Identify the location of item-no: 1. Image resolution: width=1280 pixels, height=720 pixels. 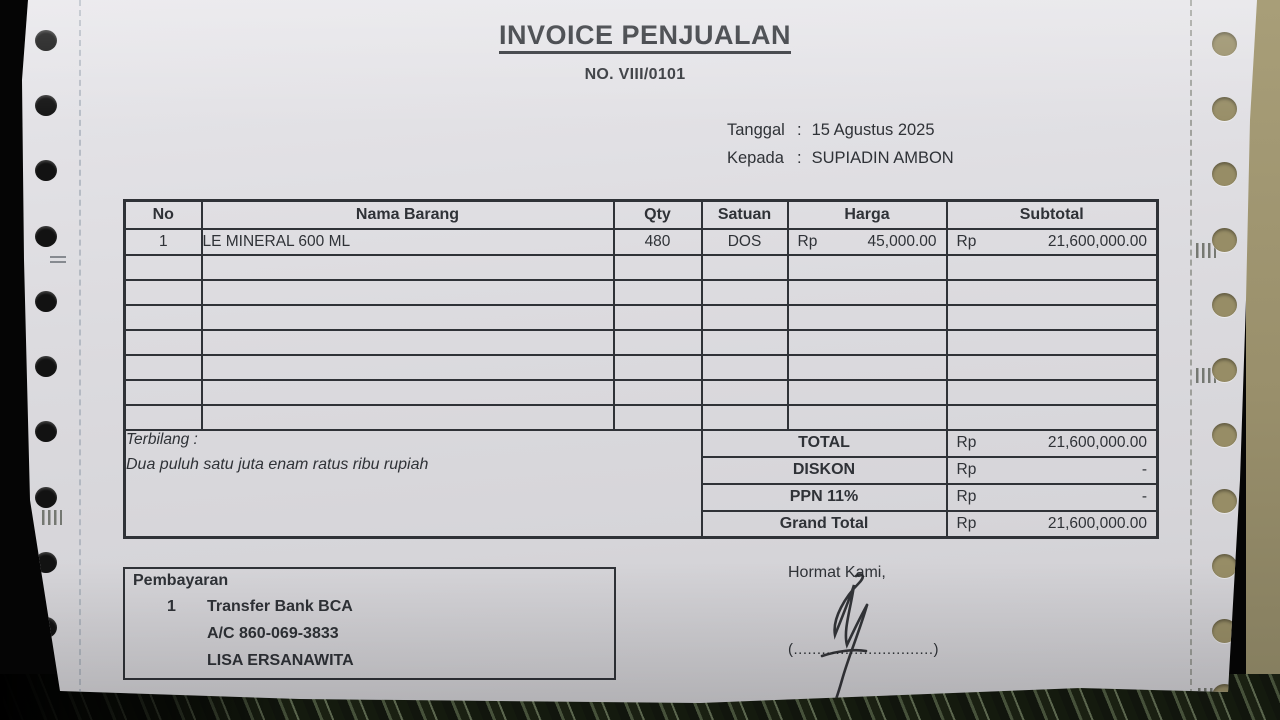
(163, 241).